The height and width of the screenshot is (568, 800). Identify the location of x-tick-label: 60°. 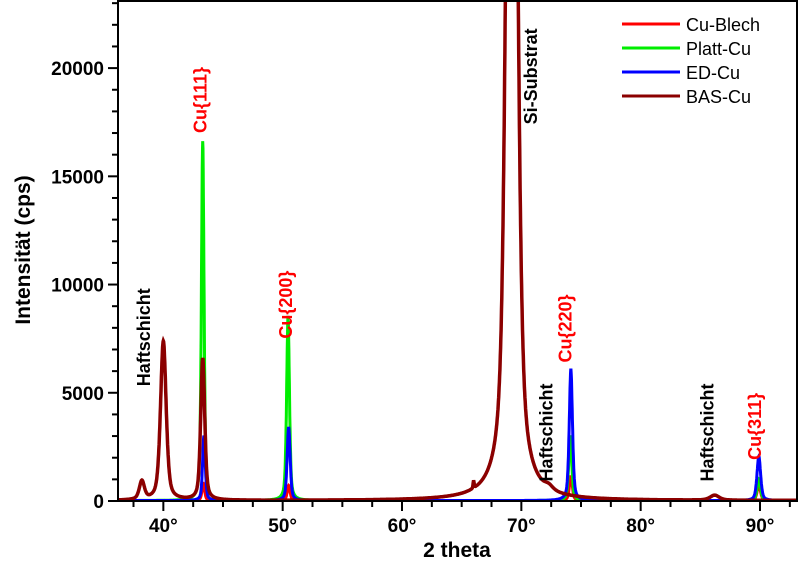
(402, 526).